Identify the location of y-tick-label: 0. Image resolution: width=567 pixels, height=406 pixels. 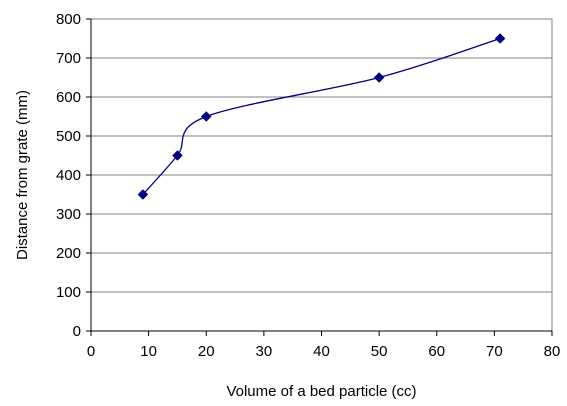
(77, 331).